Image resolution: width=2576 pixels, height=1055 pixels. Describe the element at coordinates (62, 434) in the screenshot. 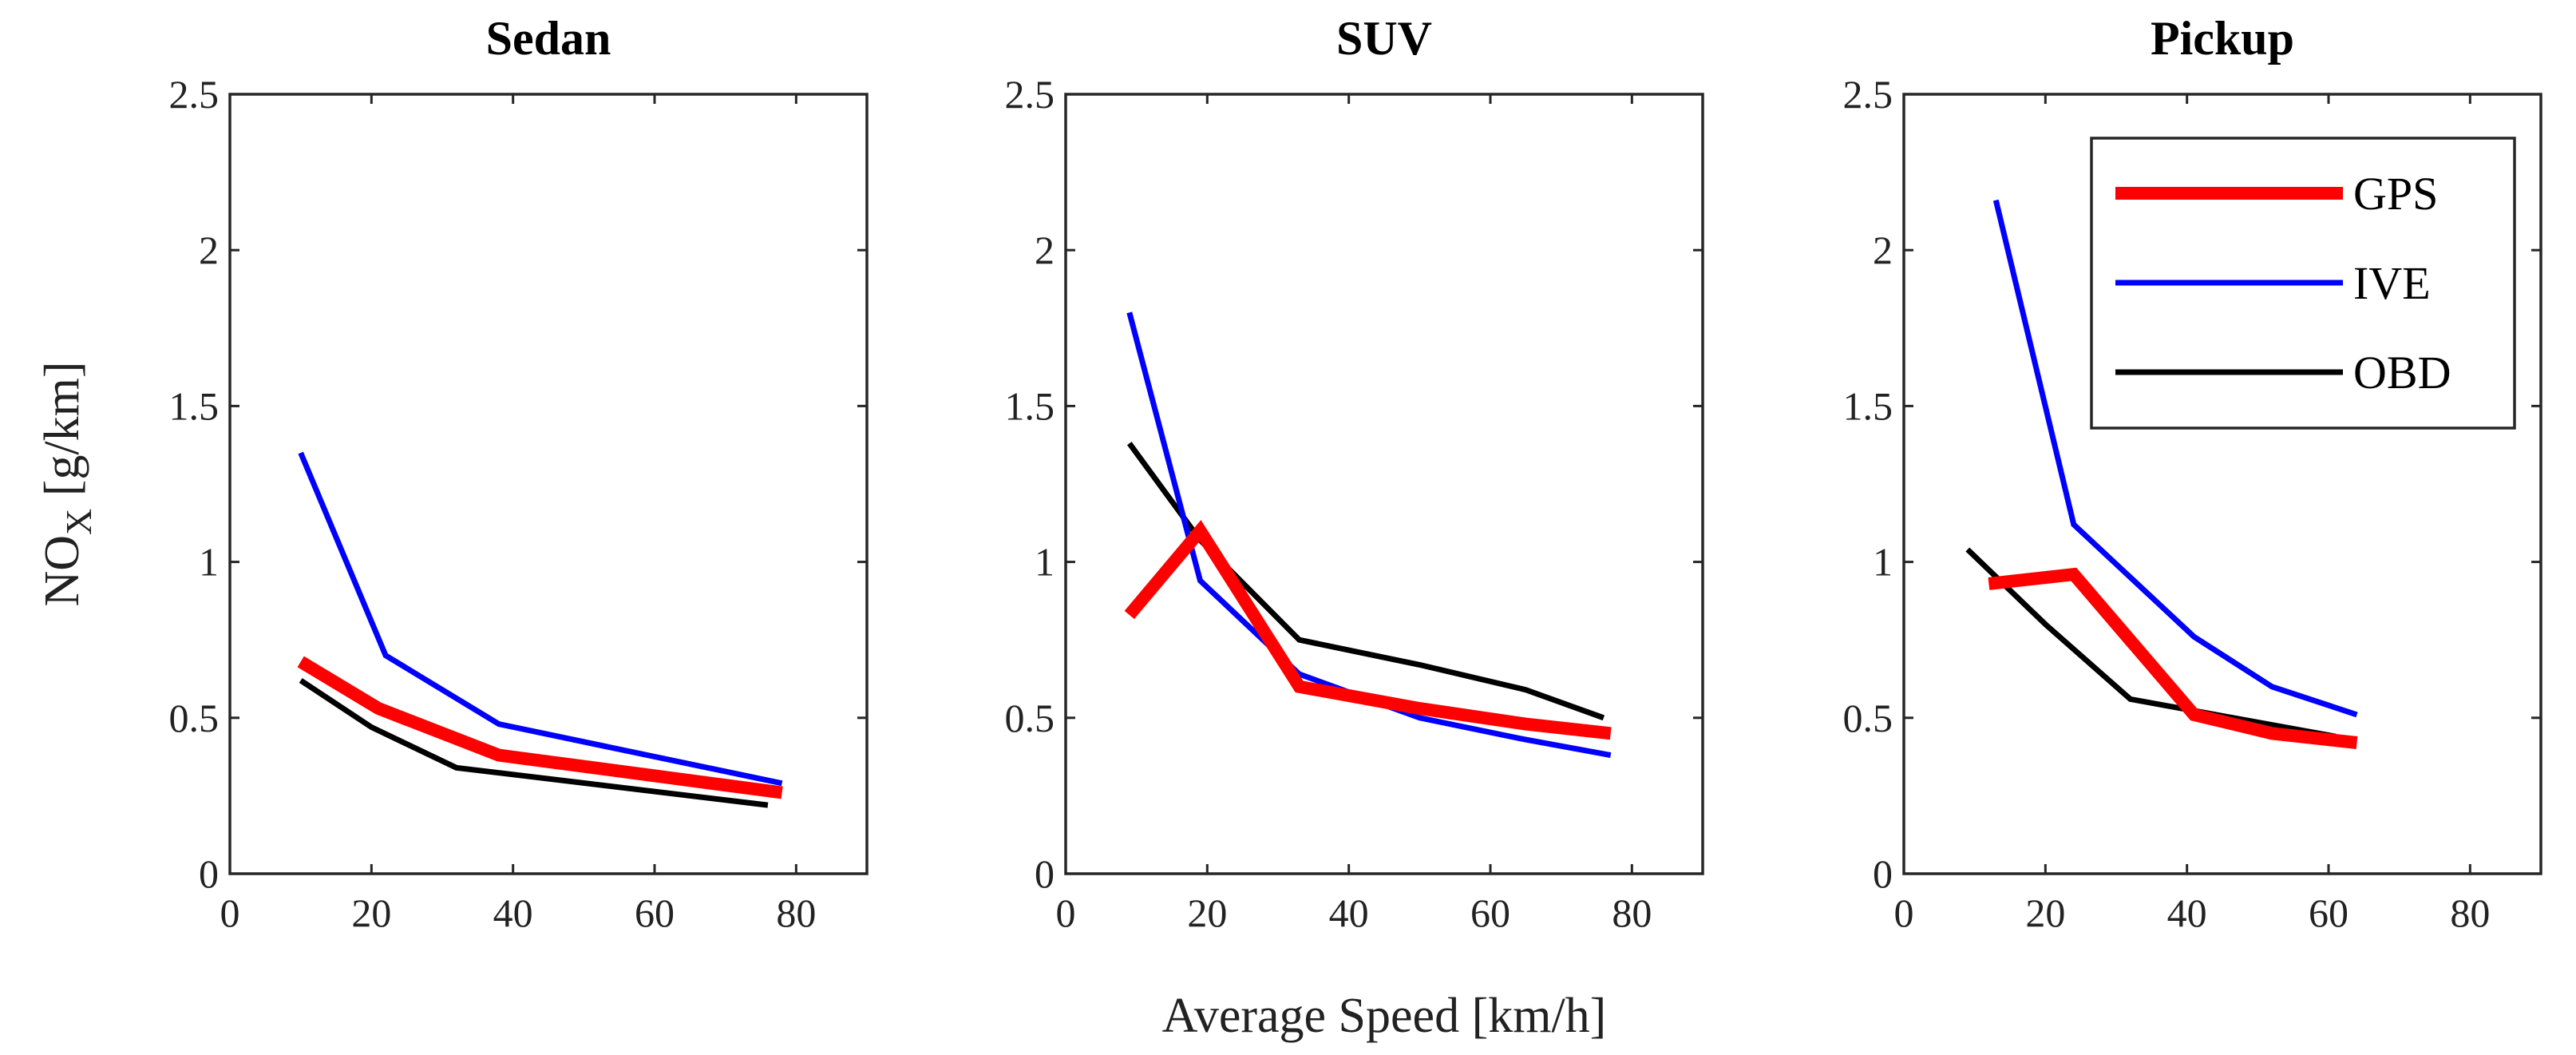

I see `y-axis-label-units: [g/km]` at that location.